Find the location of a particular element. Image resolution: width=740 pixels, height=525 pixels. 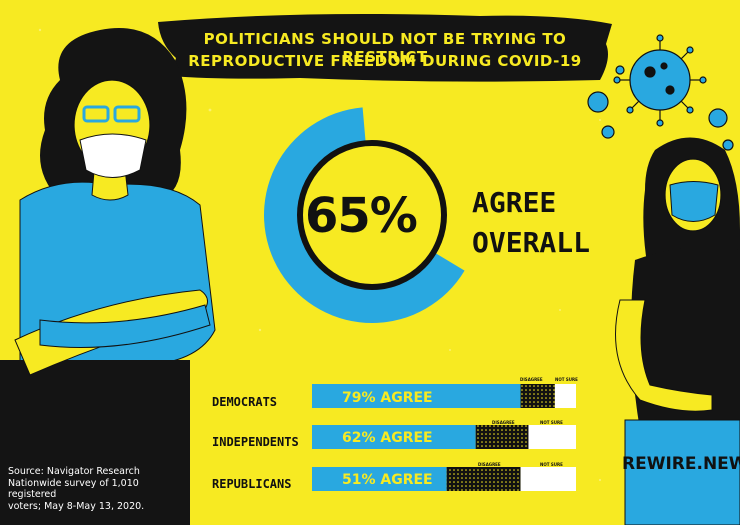

party-bars is located at coordinates (444, 437).